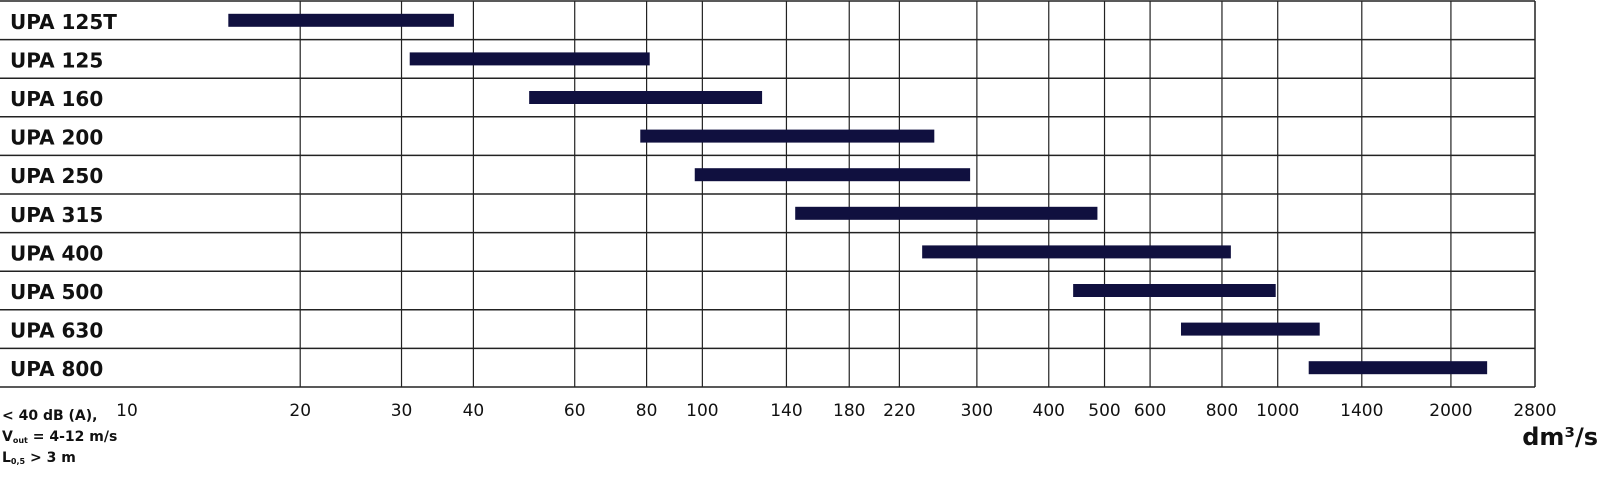 The image size is (1600, 482). I want to click on note: Vout = 4-12 m/s, so click(59, 437).